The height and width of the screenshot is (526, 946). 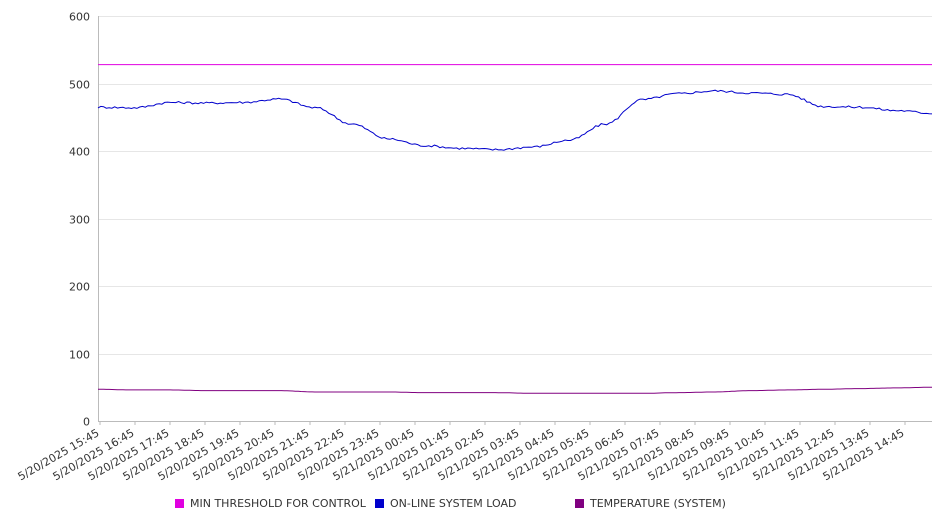 What do you see at coordinates (79, 85) in the screenshot?
I see `y-tick-label: 500` at bounding box center [79, 85].